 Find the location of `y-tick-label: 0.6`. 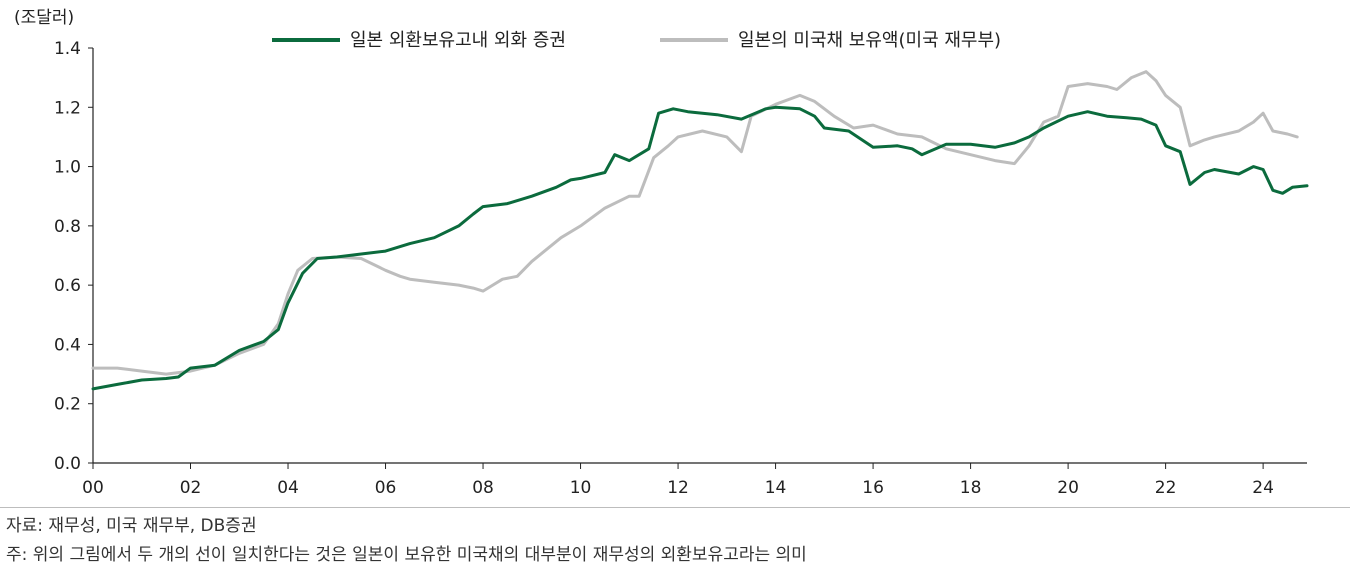

y-tick-label: 0.6 is located at coordinates (67, 286).